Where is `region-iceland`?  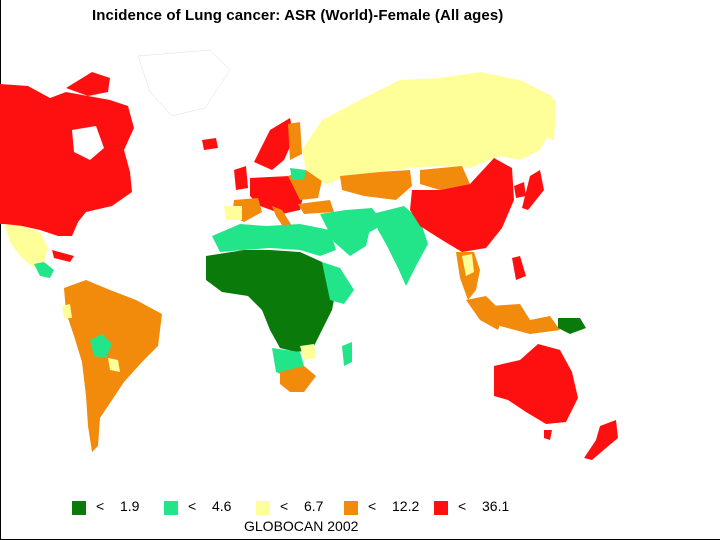
region-iceland is located at coordinates (210, 144).